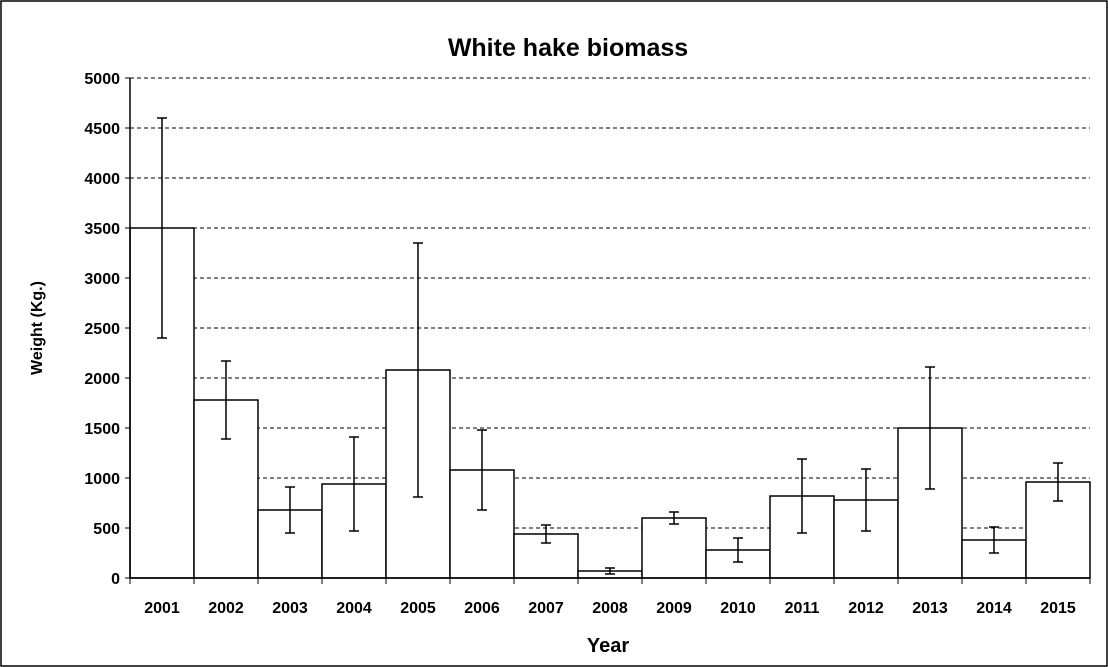 This screenshot has height=667, width=1108. I want to click on y-tick-label: 0, so click(115, 579).